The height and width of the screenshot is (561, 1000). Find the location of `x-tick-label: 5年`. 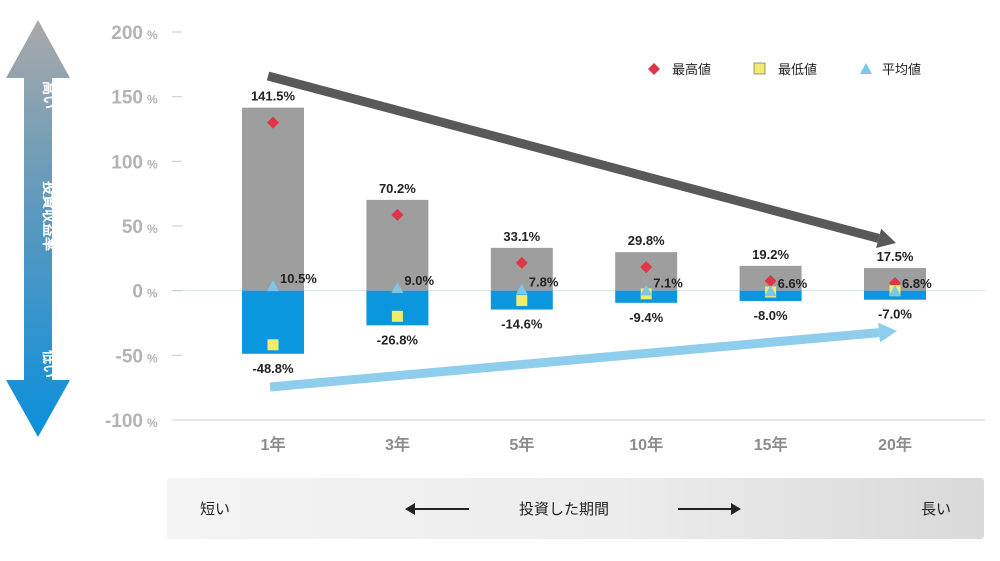

x-tick-label: 5年 is located at coordinates (521, 444).